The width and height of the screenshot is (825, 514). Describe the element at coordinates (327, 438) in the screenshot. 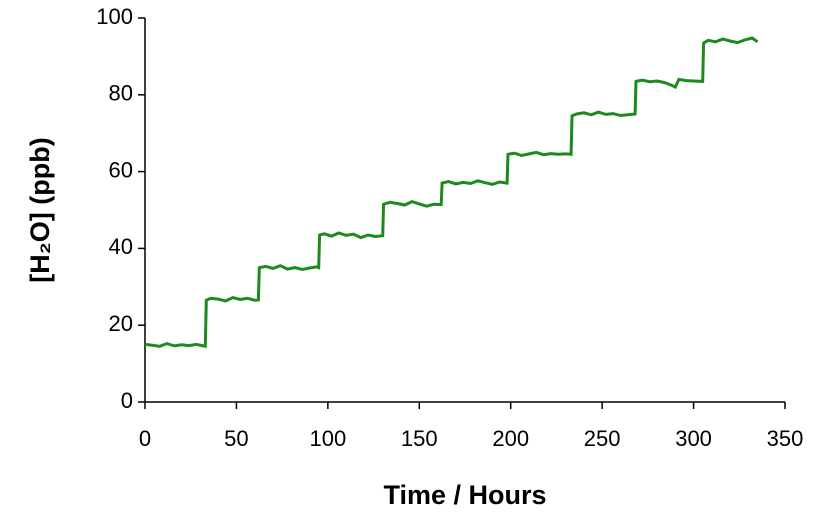

I see `x-tick-label: 100` at that location.